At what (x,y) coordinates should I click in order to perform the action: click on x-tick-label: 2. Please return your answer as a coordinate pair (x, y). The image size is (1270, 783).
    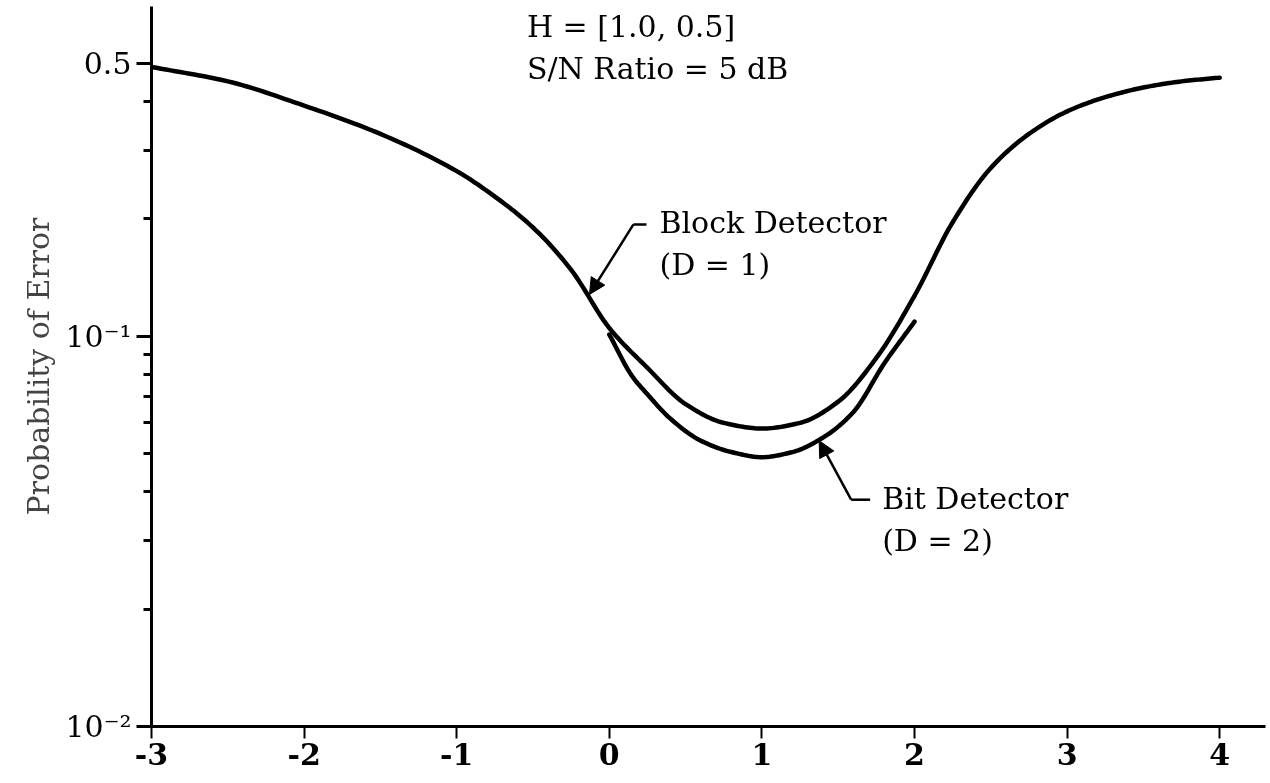
    Looking at the image, I should click on (914, 754).